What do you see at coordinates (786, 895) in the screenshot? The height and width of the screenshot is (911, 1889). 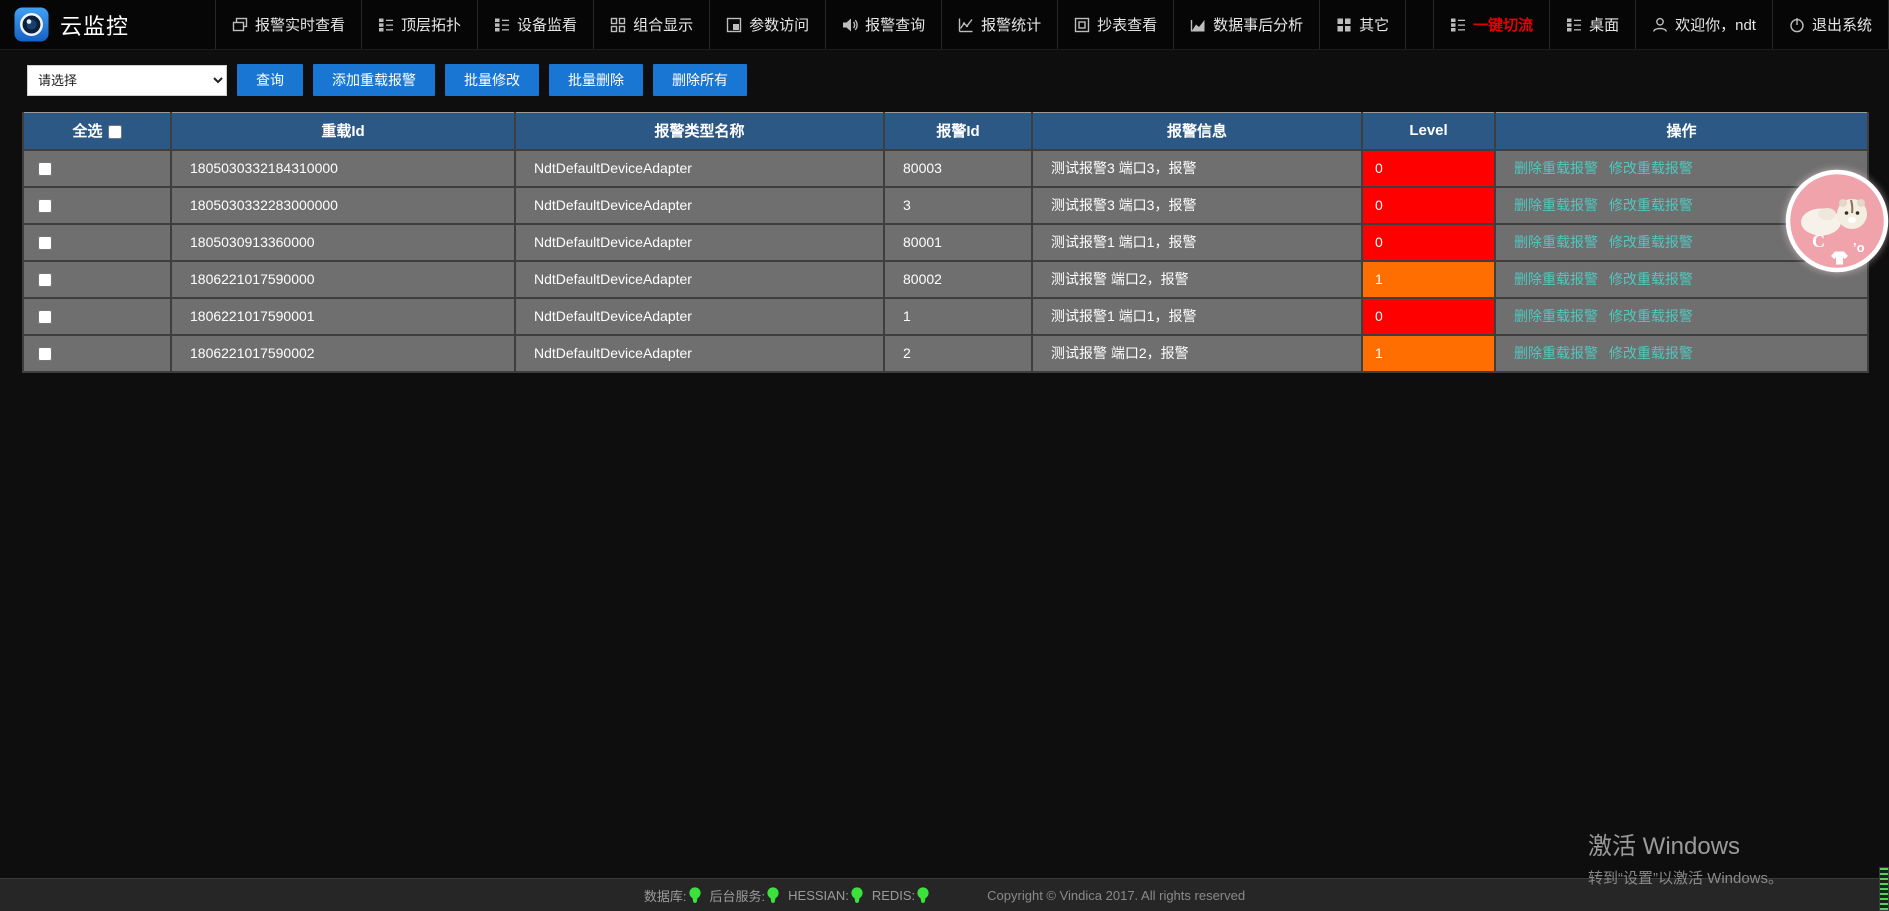 I see `status-group: 数据库: 后台服务: HESSIAN: REDIS:` at bounding box center [786, 895].